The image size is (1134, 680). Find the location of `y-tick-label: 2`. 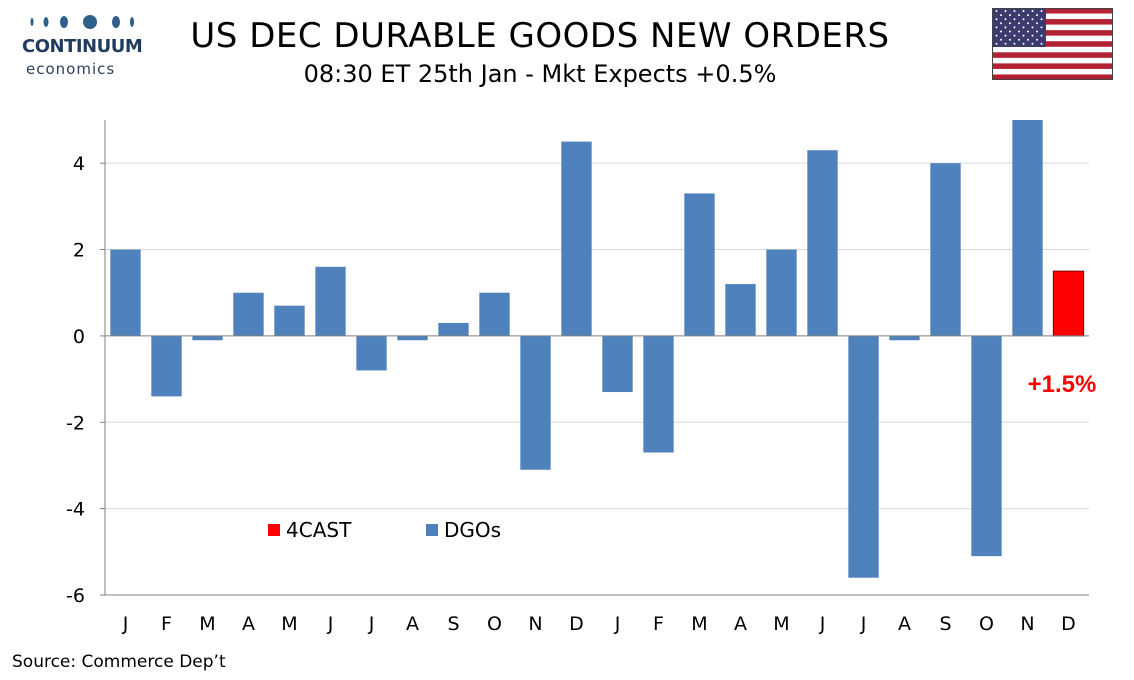

y-tick-label: 2 is located at coordinates (79, 251).